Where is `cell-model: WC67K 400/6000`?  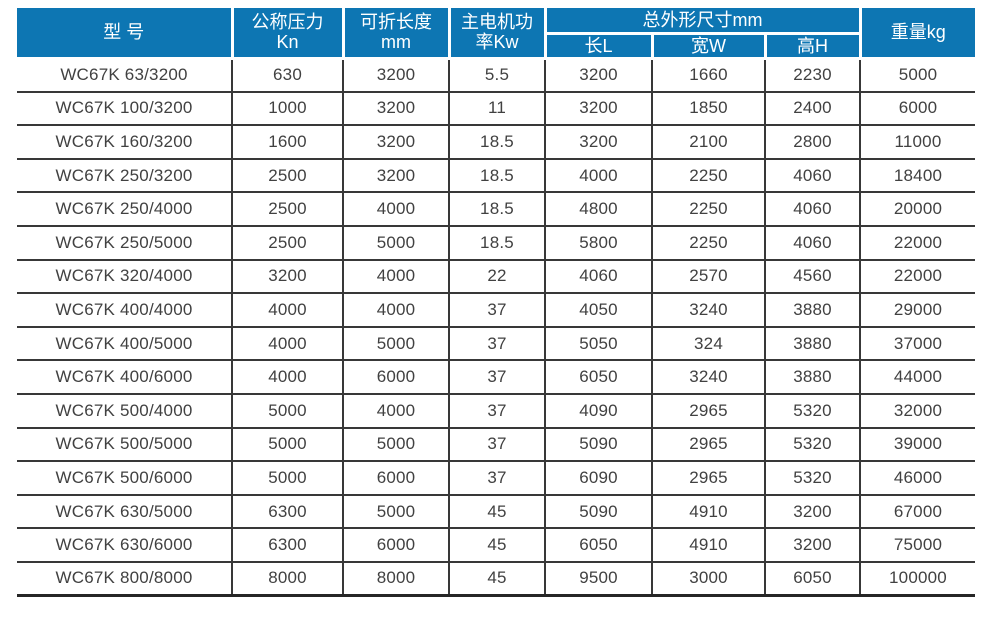 cell-model: WC67K 400/6000 is located at coordinates (125, 377).